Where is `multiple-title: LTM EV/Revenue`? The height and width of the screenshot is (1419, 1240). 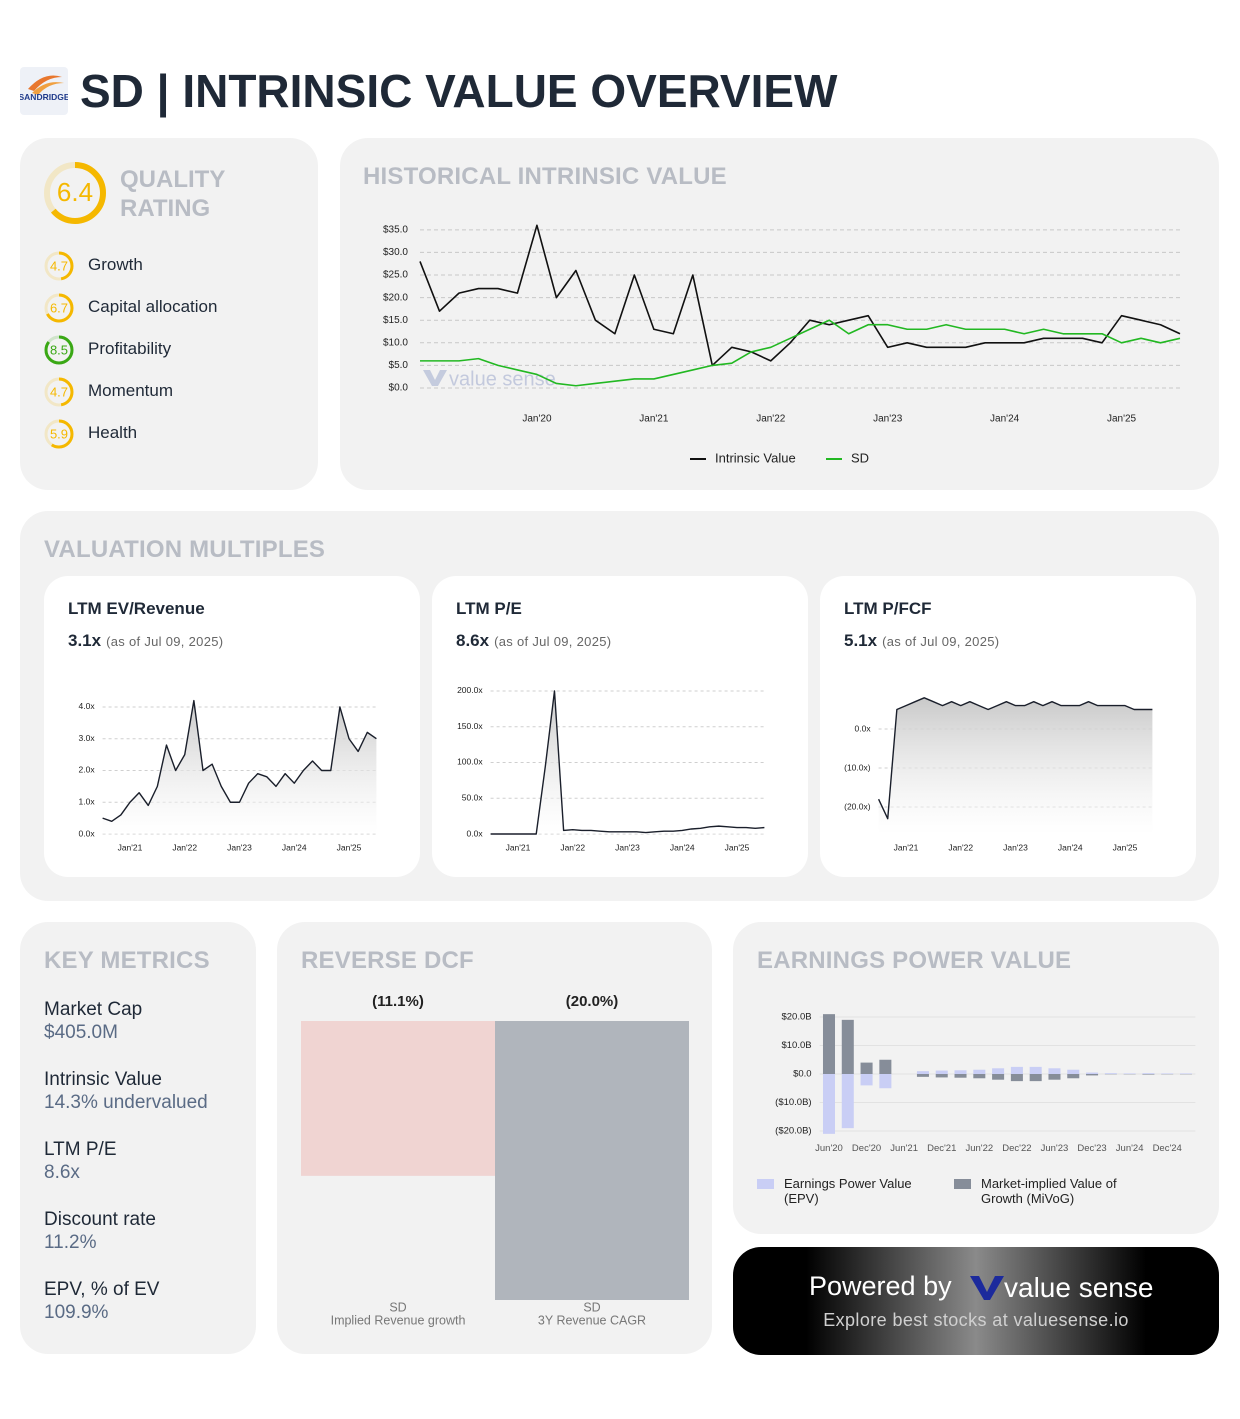 multiple-title: LTM EV/Revenue is located at coordinates (136, 608).